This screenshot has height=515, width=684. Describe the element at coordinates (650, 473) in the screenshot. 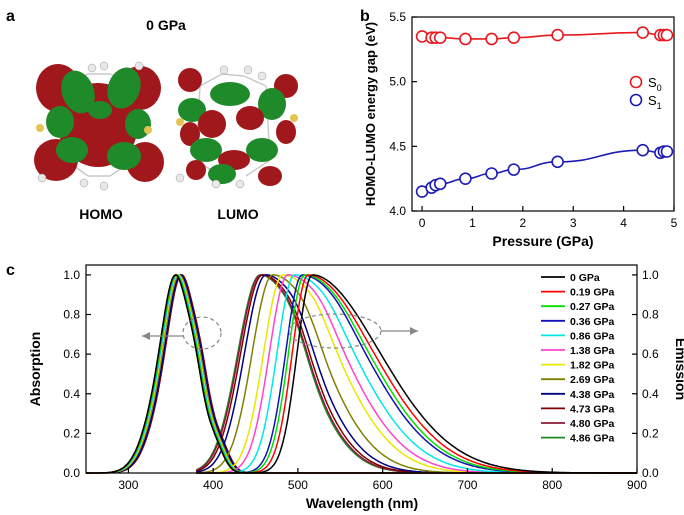

I see `c-ytick-label-right: 0.0` at that location.